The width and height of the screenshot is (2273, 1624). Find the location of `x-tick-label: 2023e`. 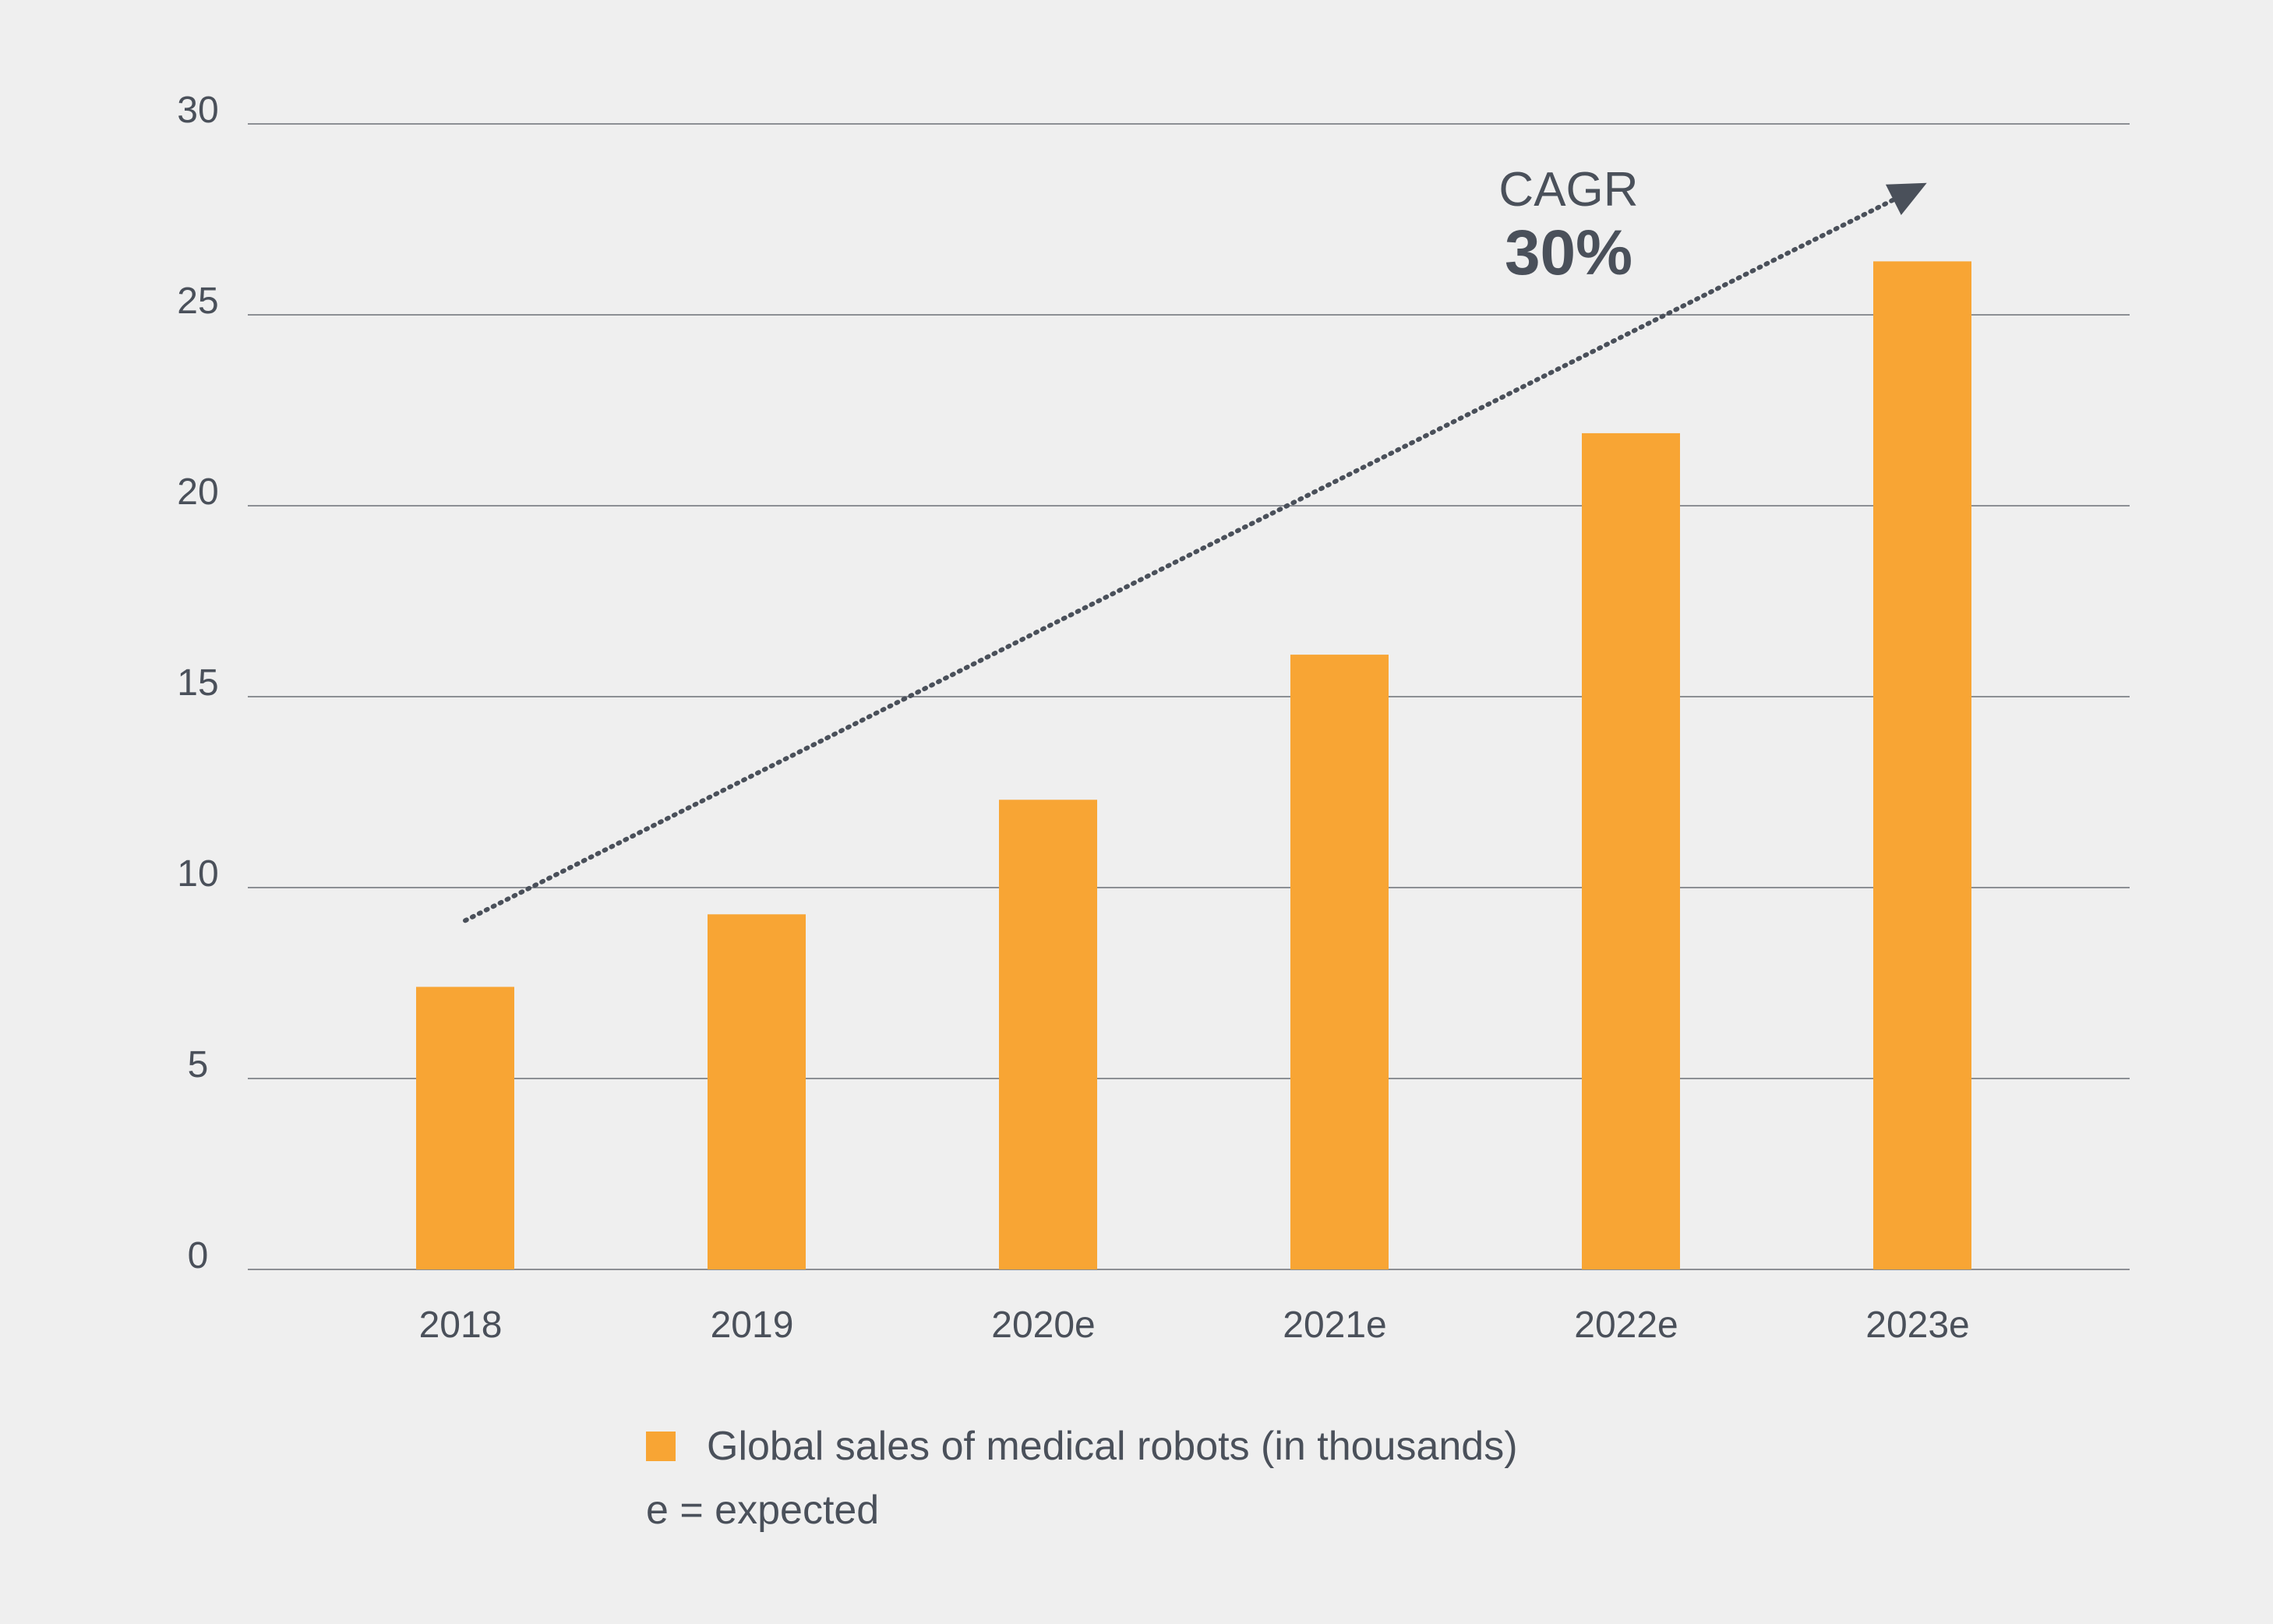

x-tick-label: 2023e is located at coordinates (1917, 1325).